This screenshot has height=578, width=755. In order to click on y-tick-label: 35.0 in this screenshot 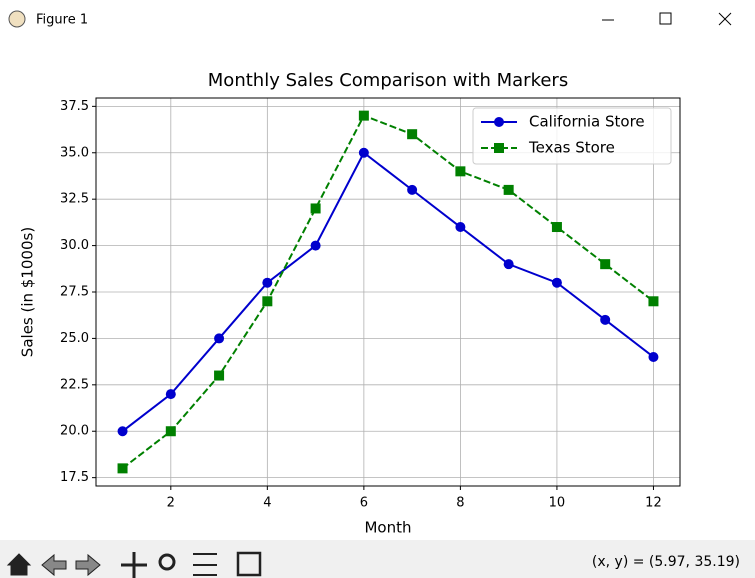, I will do `click(74, 152)`.